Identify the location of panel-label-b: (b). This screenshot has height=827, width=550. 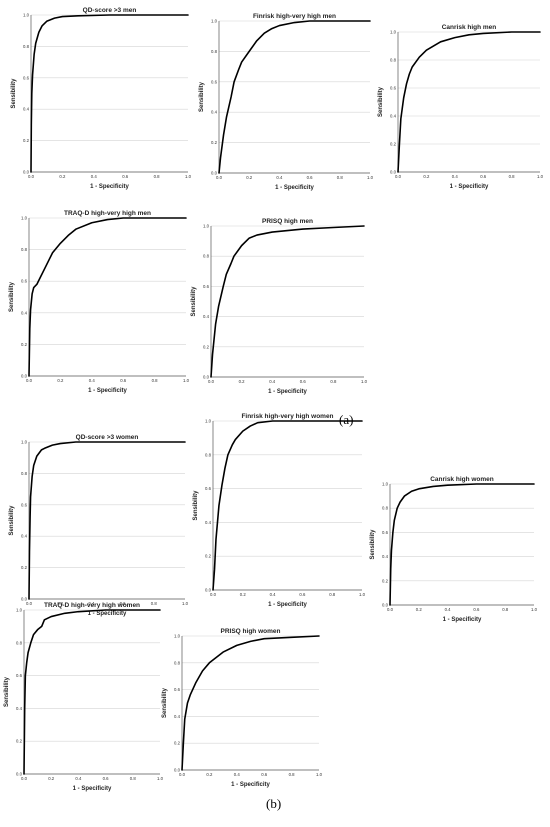
(274, 803).